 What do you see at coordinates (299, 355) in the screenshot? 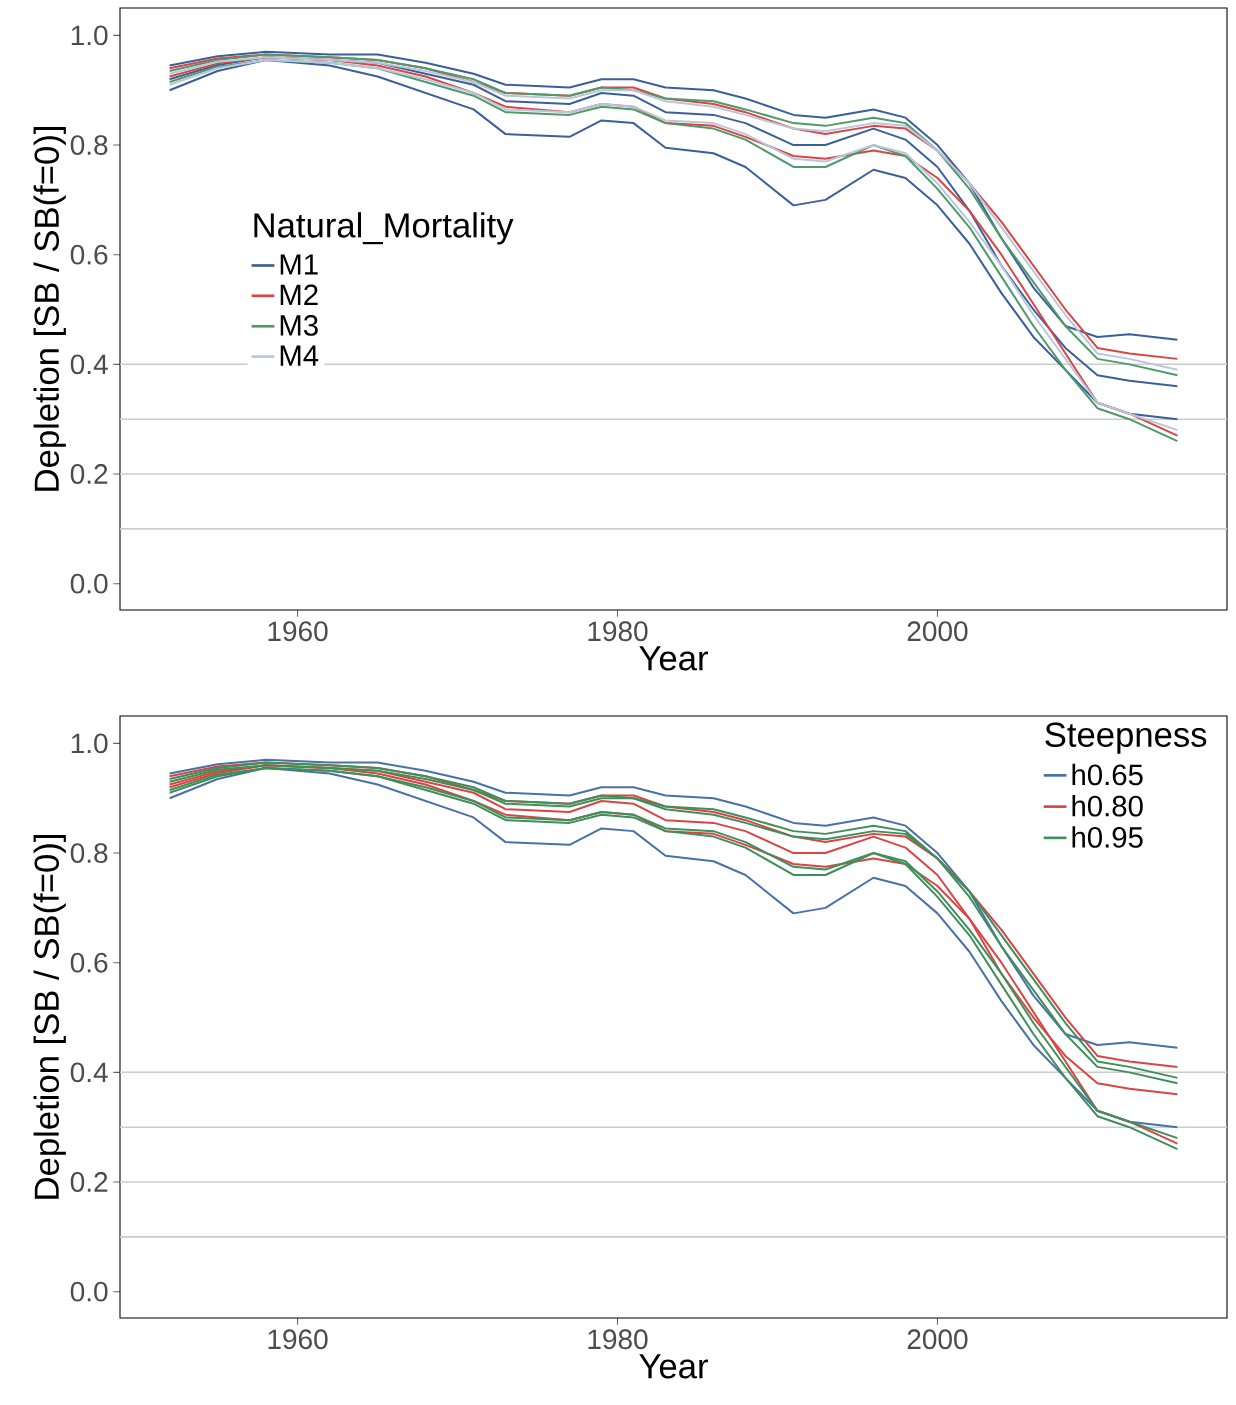
I see `legend-label: M4` at bounding box center [299, 355].